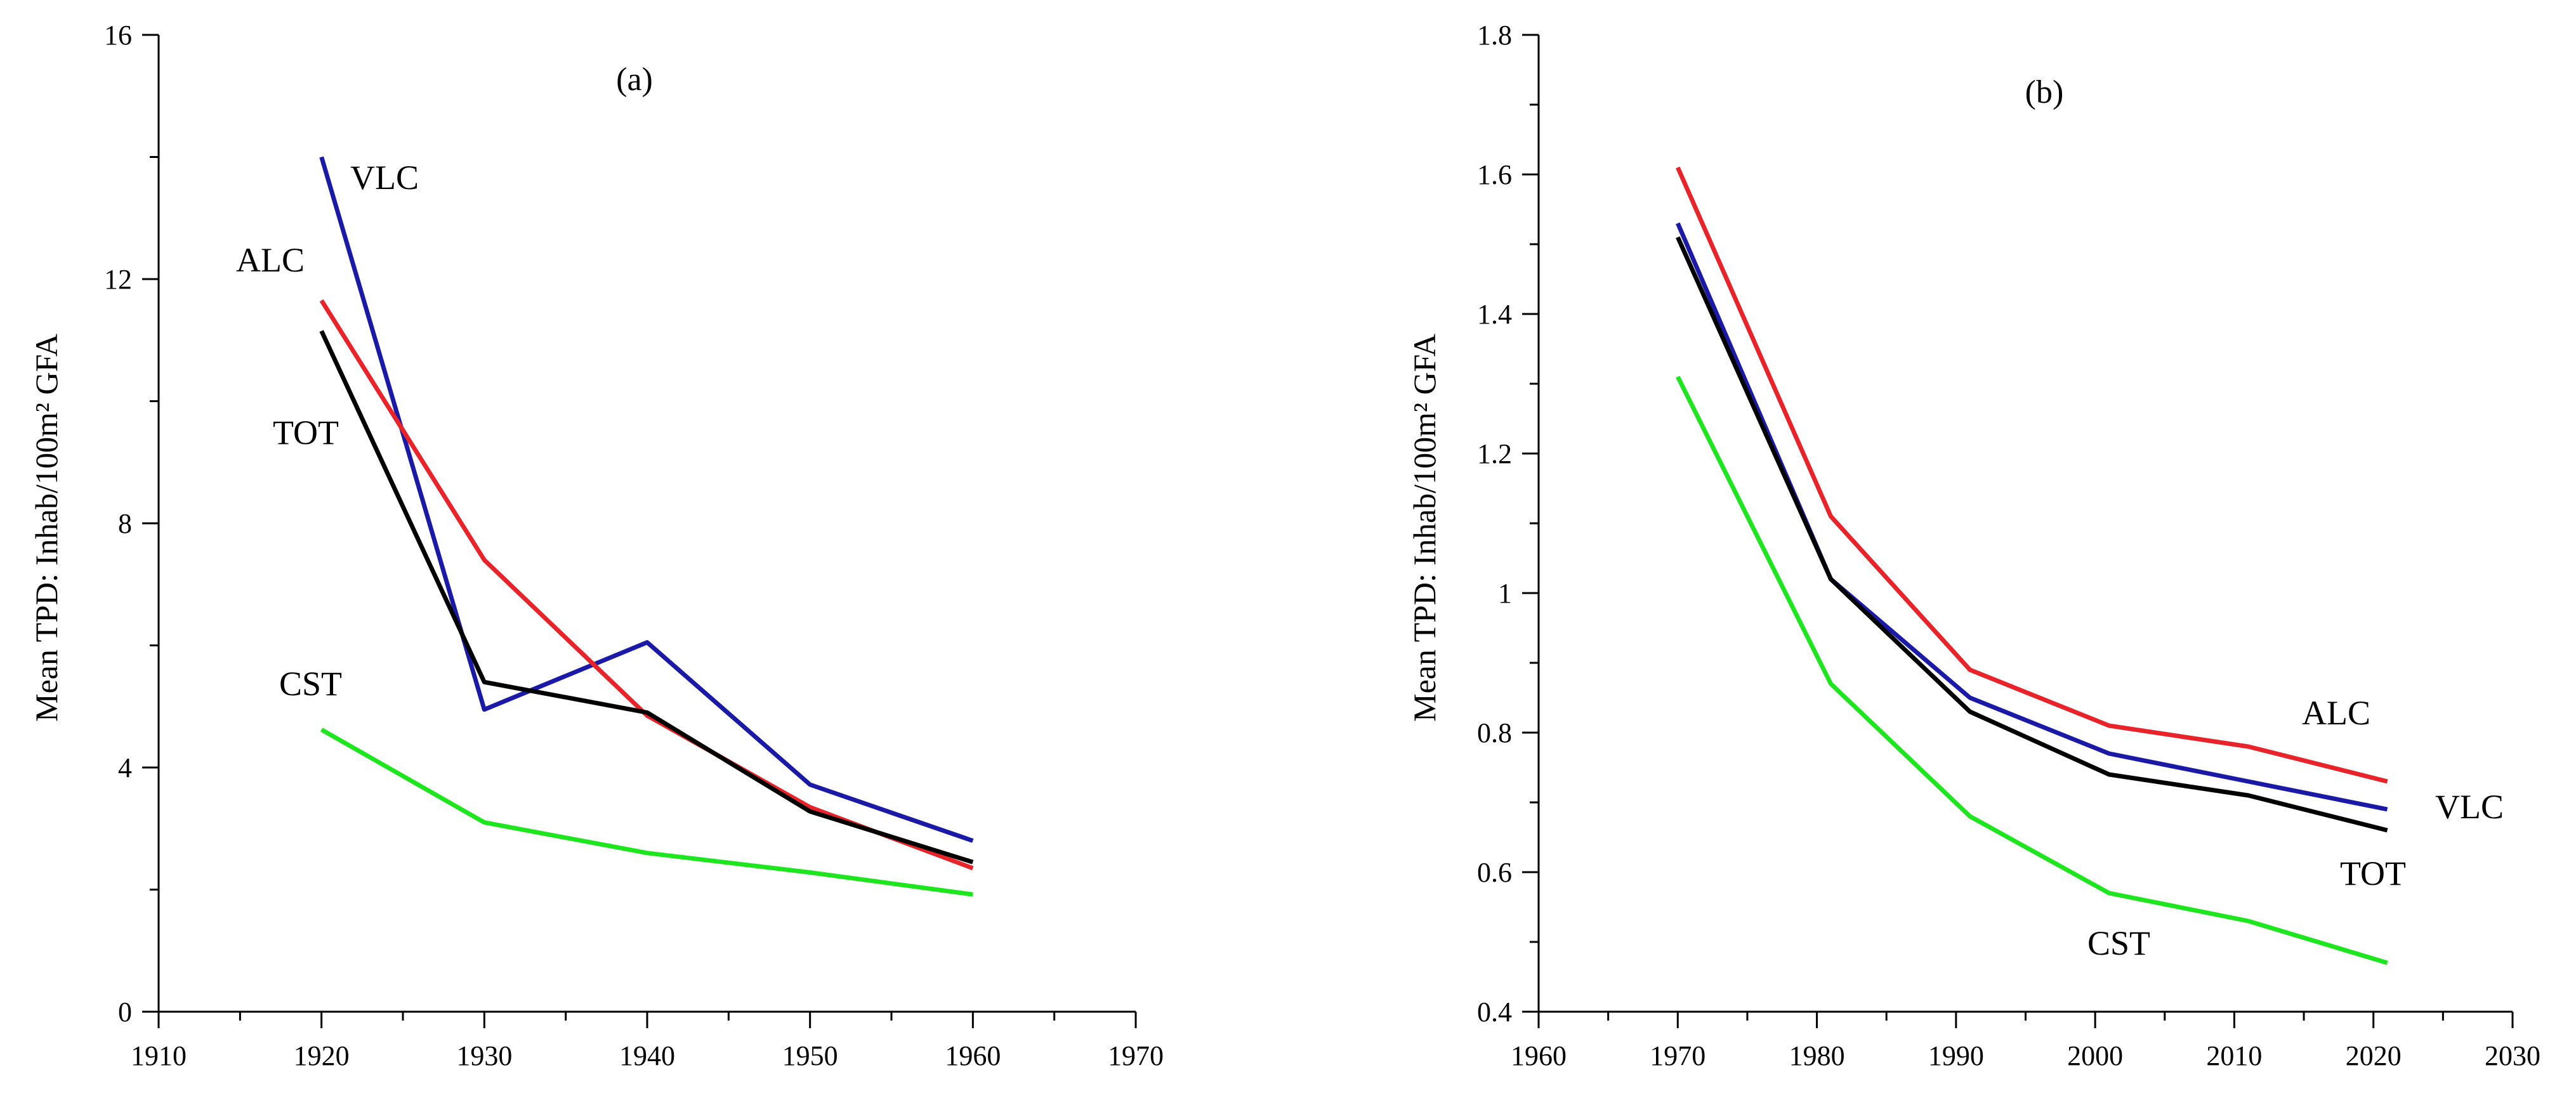  I want to click on panel-label: (b), so click(2044, 92).